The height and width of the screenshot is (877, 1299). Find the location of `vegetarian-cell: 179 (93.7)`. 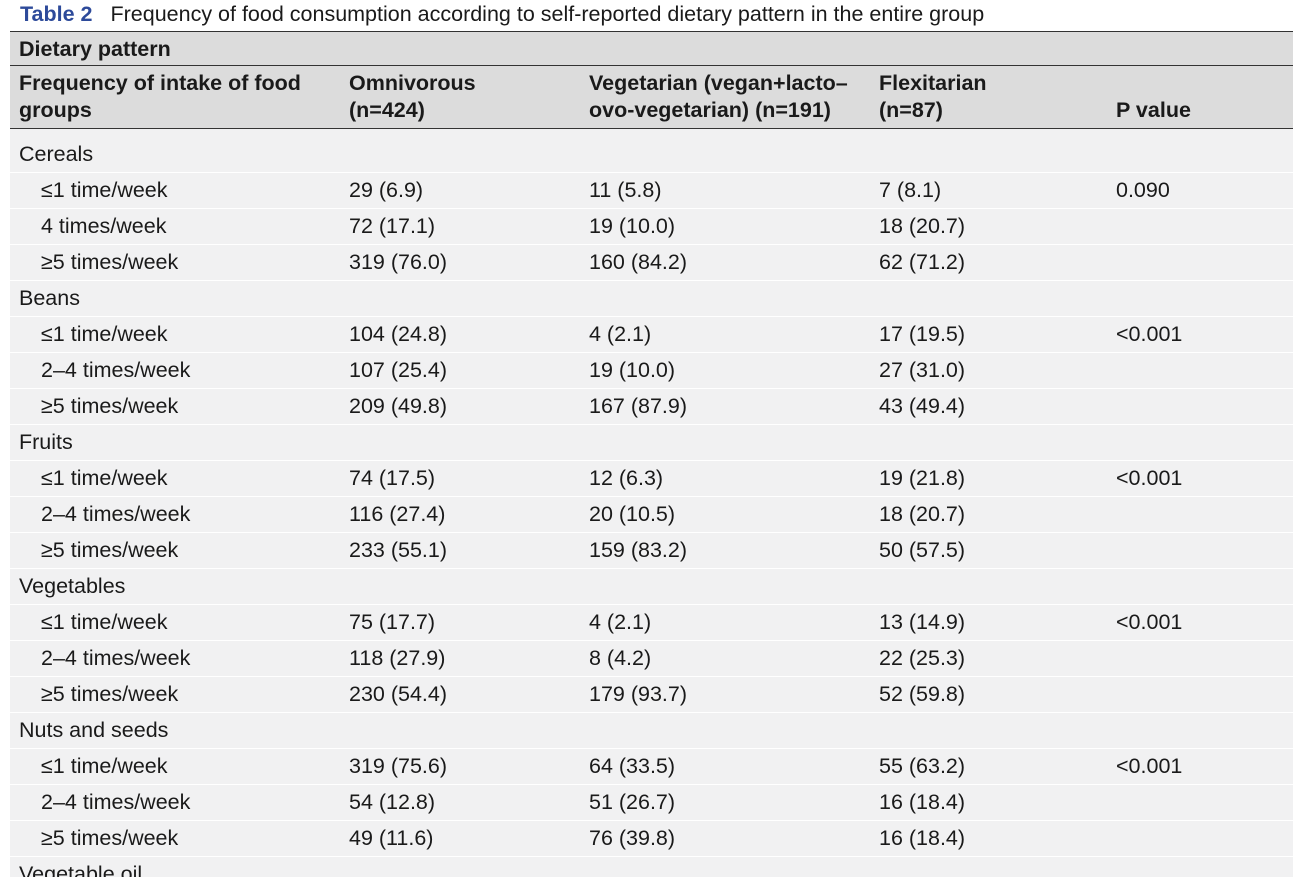

vegetarian-cell: 179 (93.7) is located at coordinates (638, 694).